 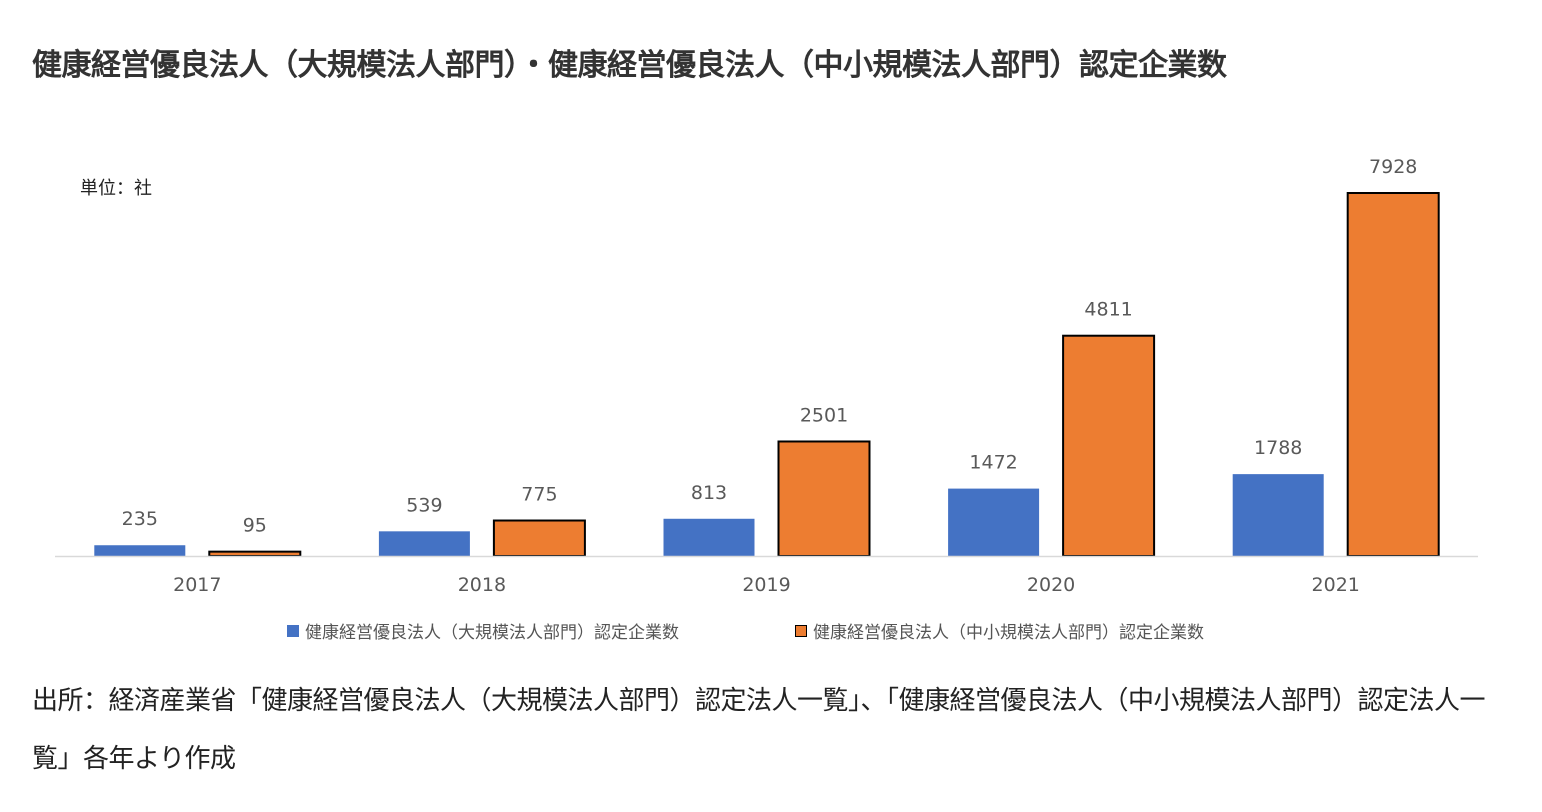 I want to click on data-label-small-2021: 7928, so click(x=1393, y=167).